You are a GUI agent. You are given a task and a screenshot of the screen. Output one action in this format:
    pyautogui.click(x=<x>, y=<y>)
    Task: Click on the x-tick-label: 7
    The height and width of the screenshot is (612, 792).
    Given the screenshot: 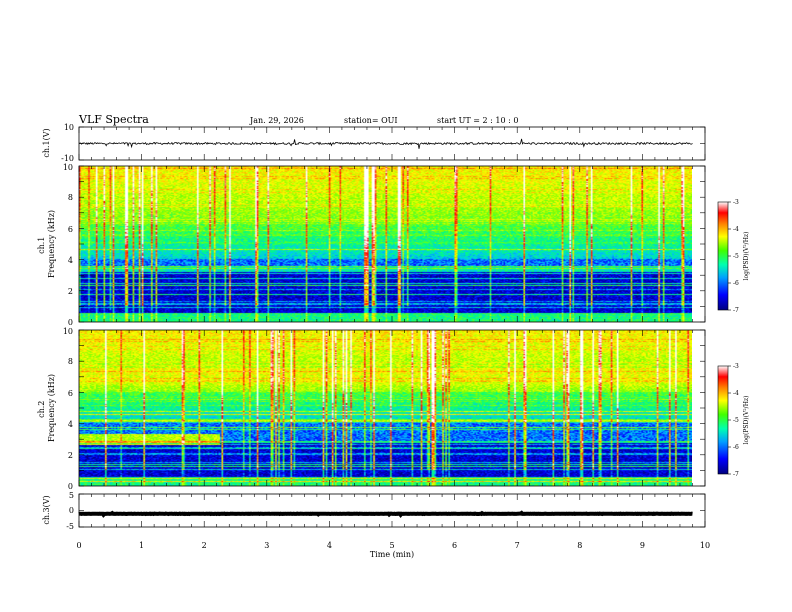 What is the action you would take?
    pyautogui.click(x=517, y=545)
    